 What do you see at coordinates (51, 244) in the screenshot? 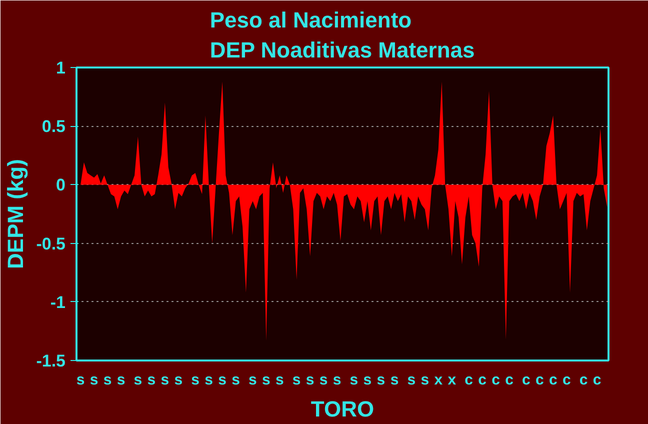
I see `y-tick-label: -0.5` at bounding box center [51, 244].